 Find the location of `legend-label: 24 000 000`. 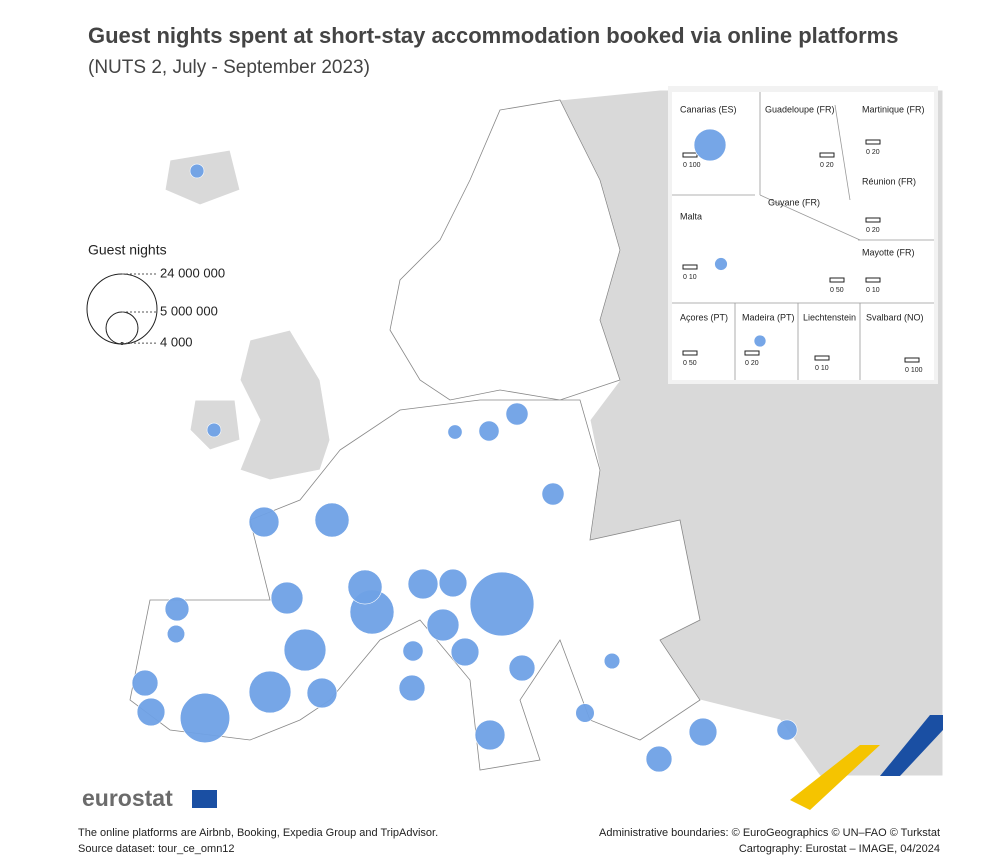

legend-label: 24 000 000 is located at coordinates (192, 272).